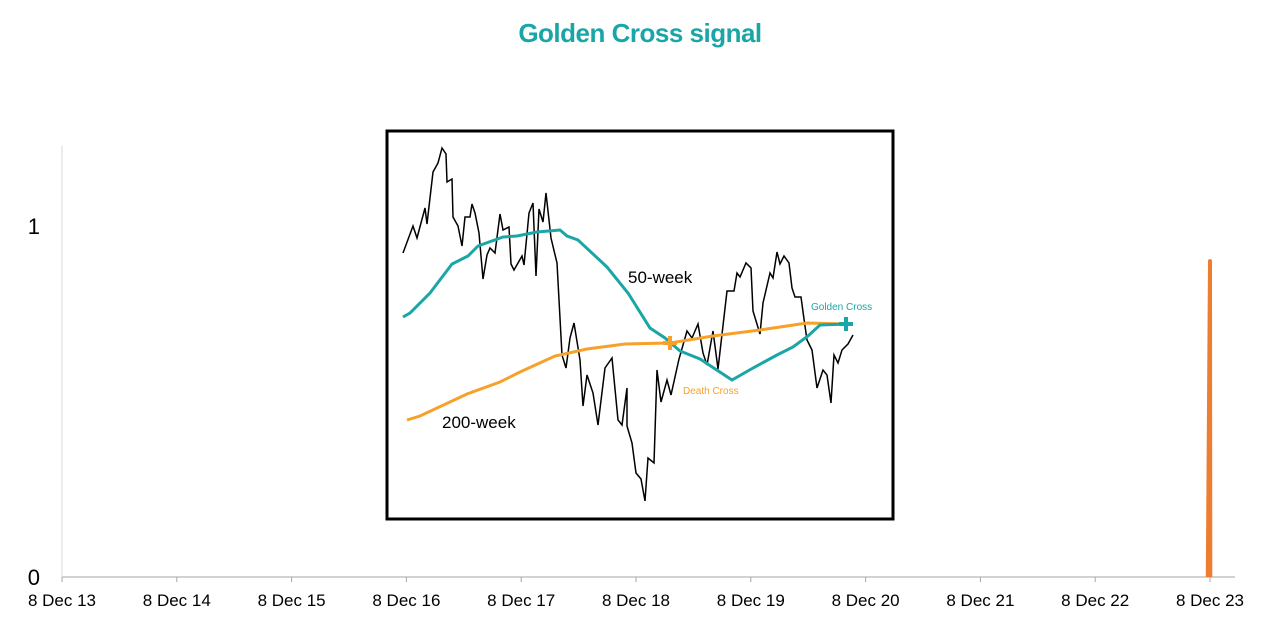 The image size is (1280, 623). What do you see at coordinates (980, 600) in the screenshot?
I see `x-tick-label: 8 Dec 21` at bounding box center [980, 600].